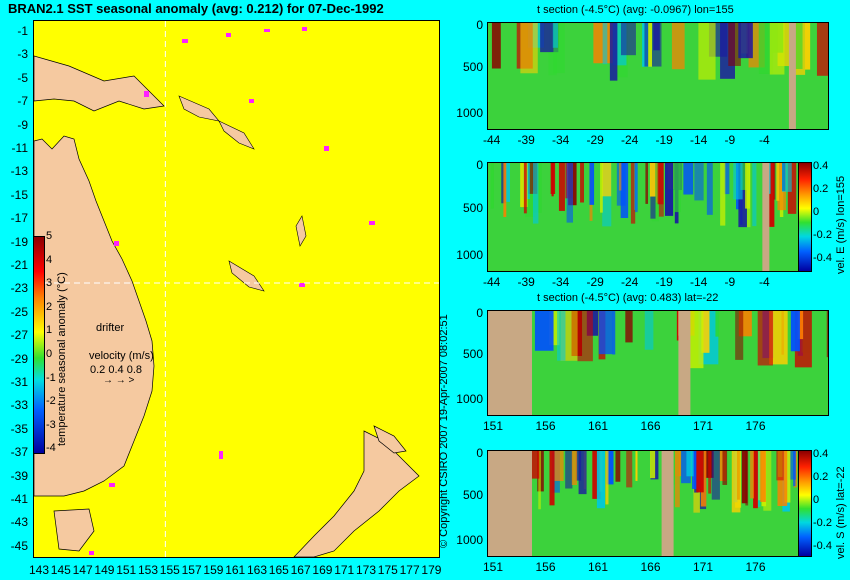 This screenshot has height=580, width=850. I want to click on map-lat-tick: -31, so click(19, 382).